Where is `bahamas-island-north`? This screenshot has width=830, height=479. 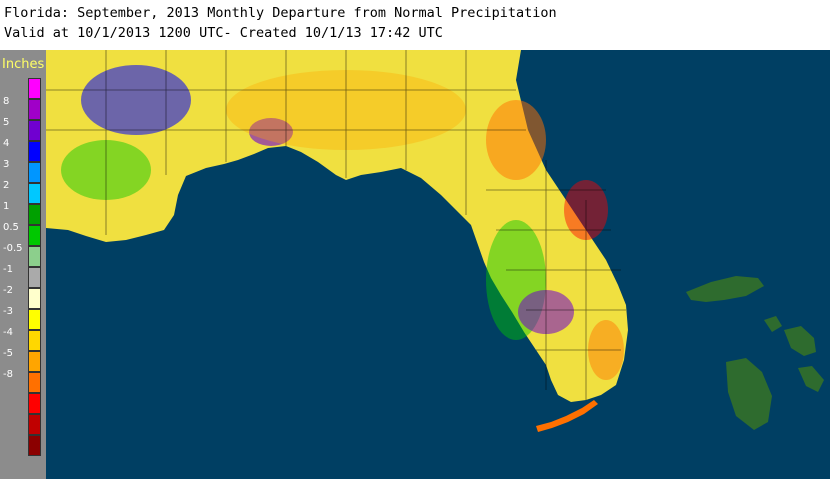
bahamas-island-north is located at coordinates (725, 289).